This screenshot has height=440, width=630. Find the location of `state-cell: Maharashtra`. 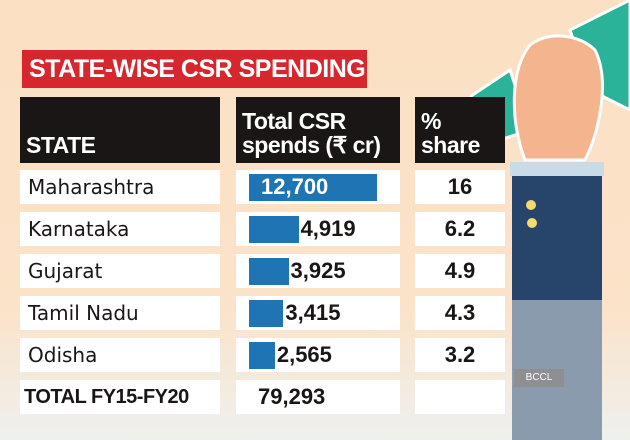

state-cell: Maharashtra is located at coordinates (120, 187).